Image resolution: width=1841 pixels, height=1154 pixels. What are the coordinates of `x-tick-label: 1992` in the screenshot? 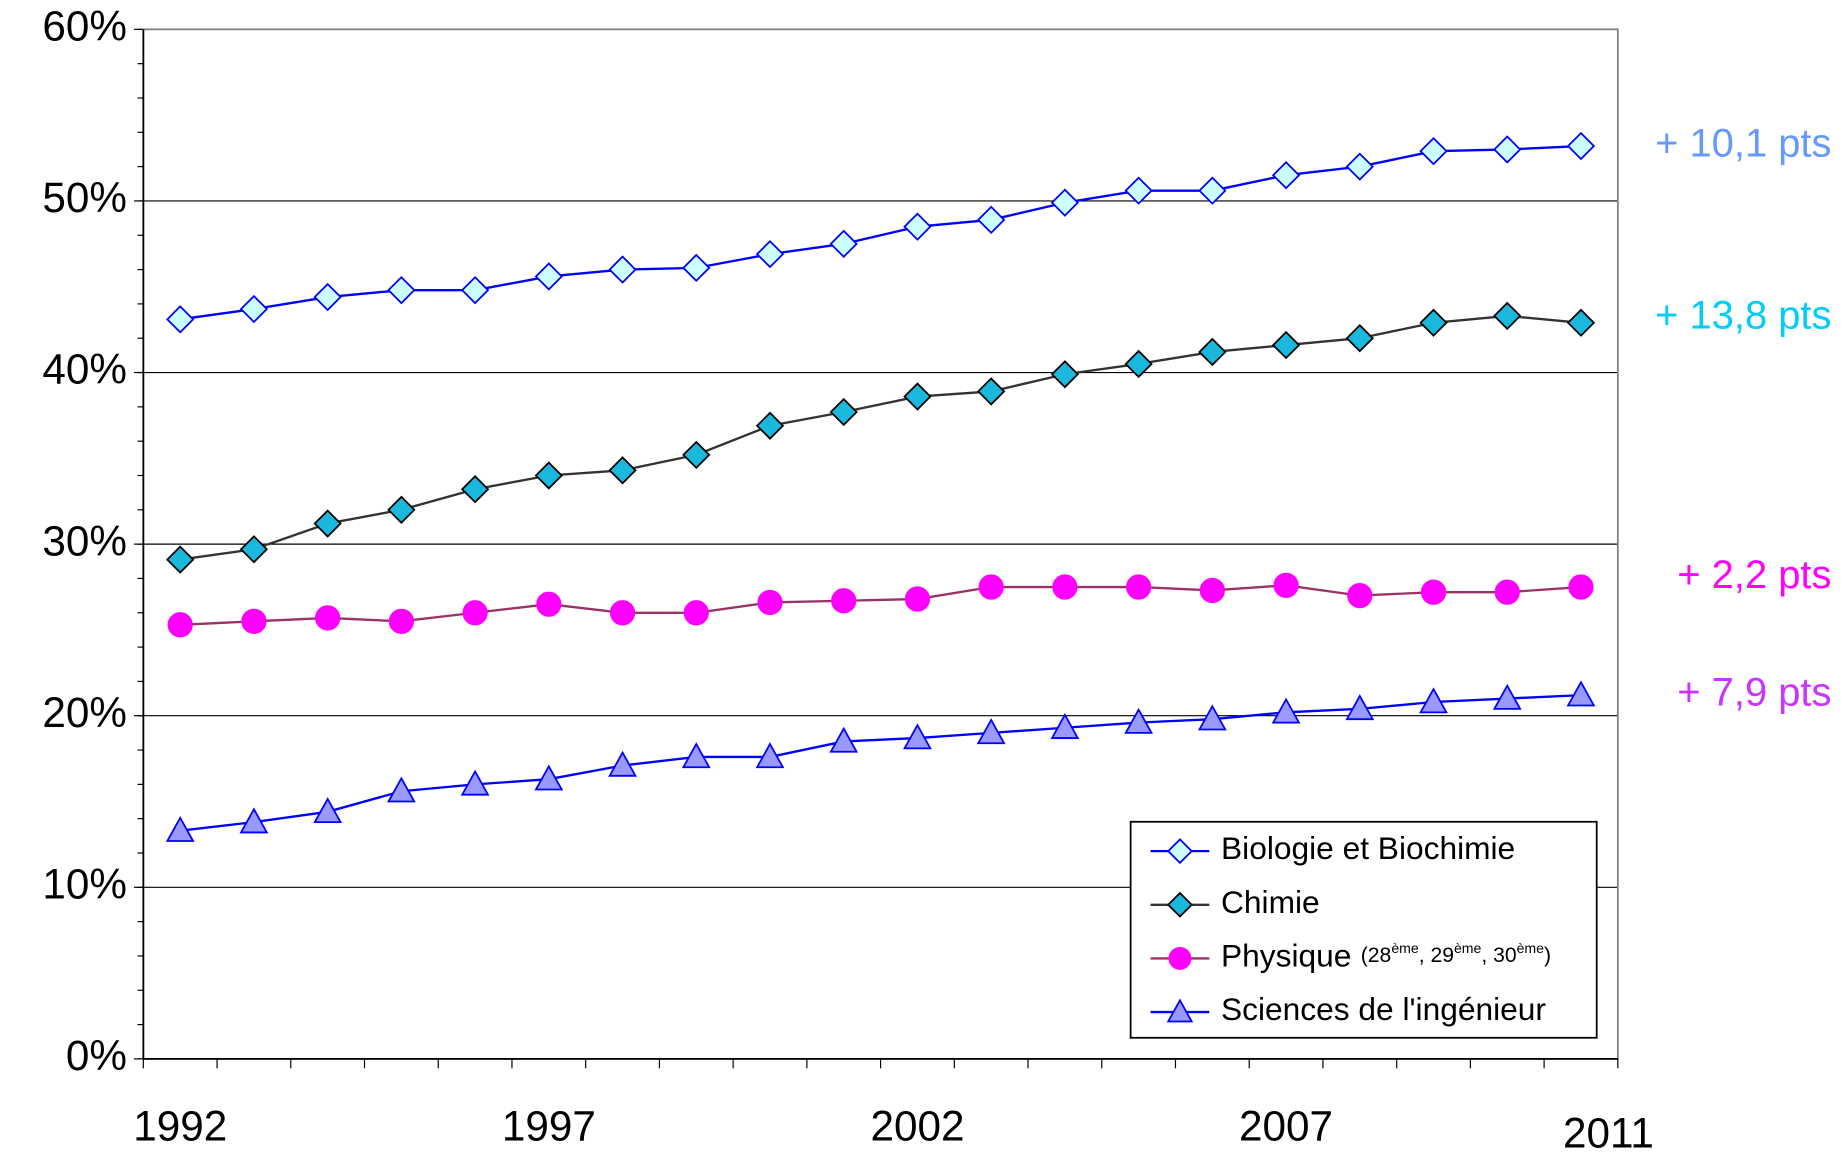 It's located at (180, 1126).